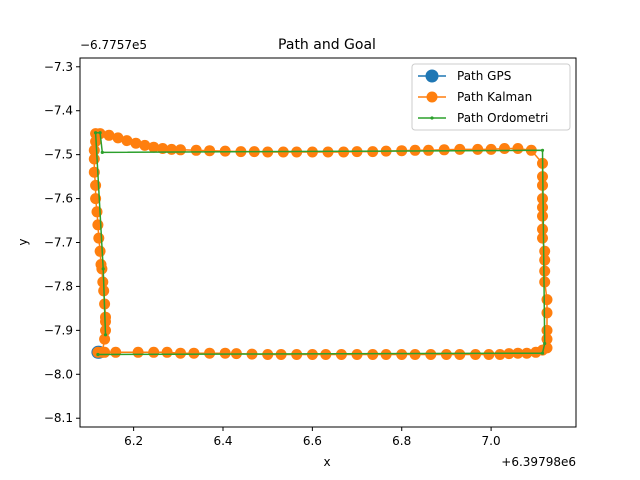 Image resolution: width=640 pixels, height=480 pixels. I want to click on x-tick-label: 6.2, so click(133, 441).